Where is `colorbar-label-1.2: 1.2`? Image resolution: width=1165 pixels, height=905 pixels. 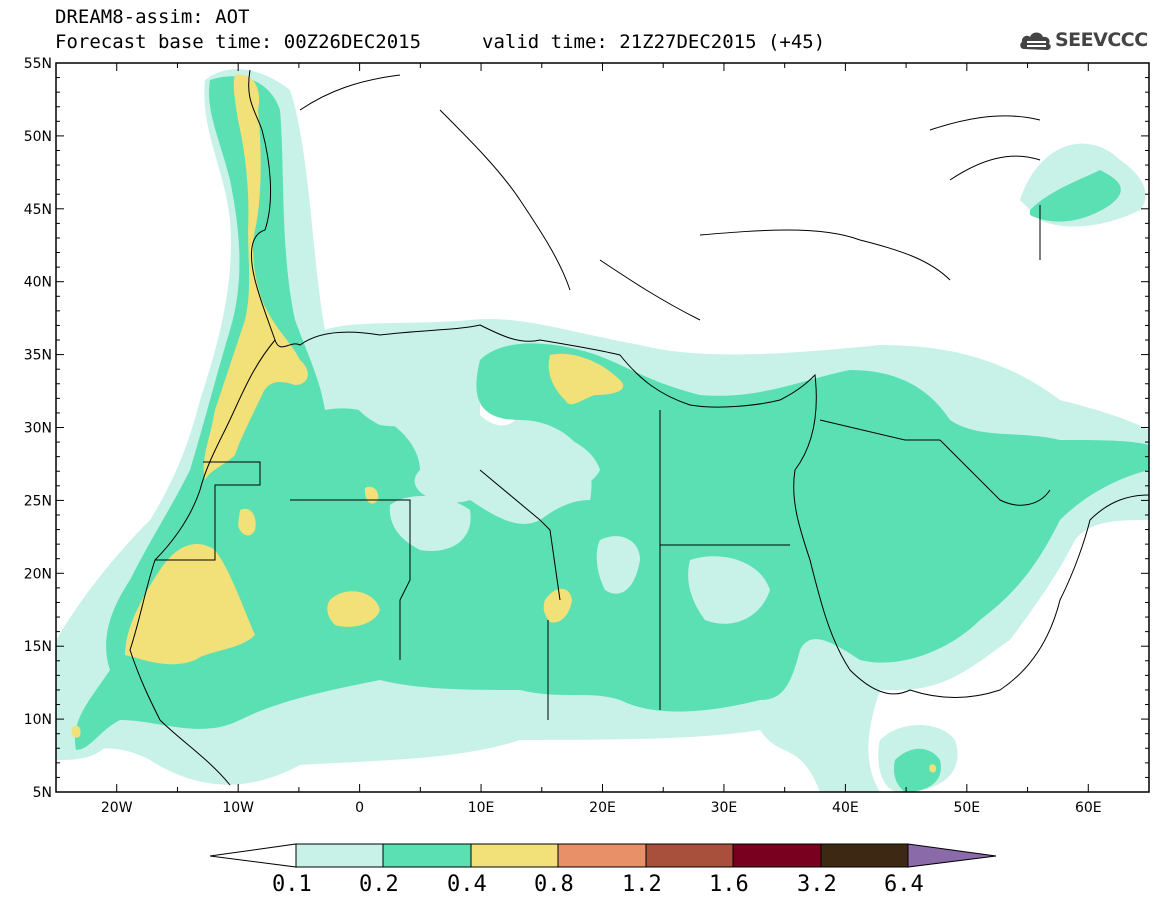
colorbar-label-1.2: 1.2 is located at coordinates (642, 884).